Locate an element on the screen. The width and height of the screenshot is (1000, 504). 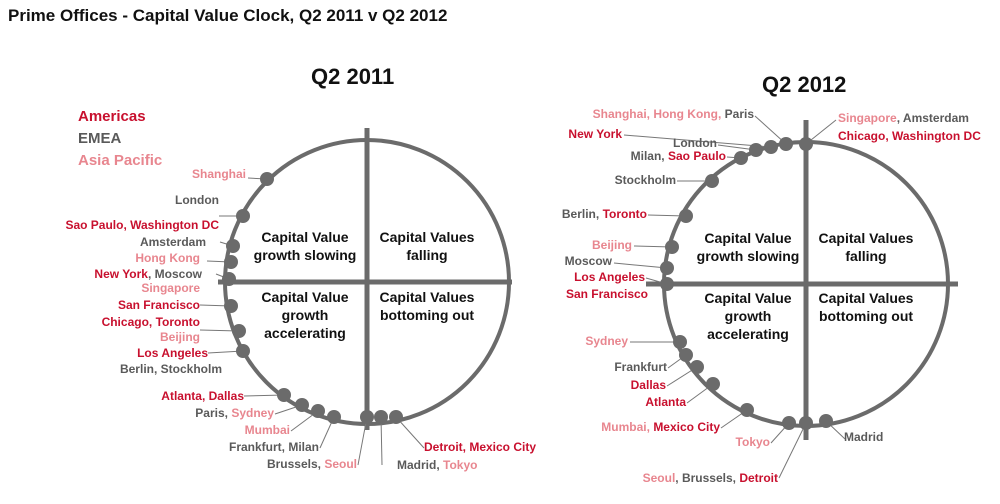
city-label: New York, Moscow is located at coordinates (148, 274).